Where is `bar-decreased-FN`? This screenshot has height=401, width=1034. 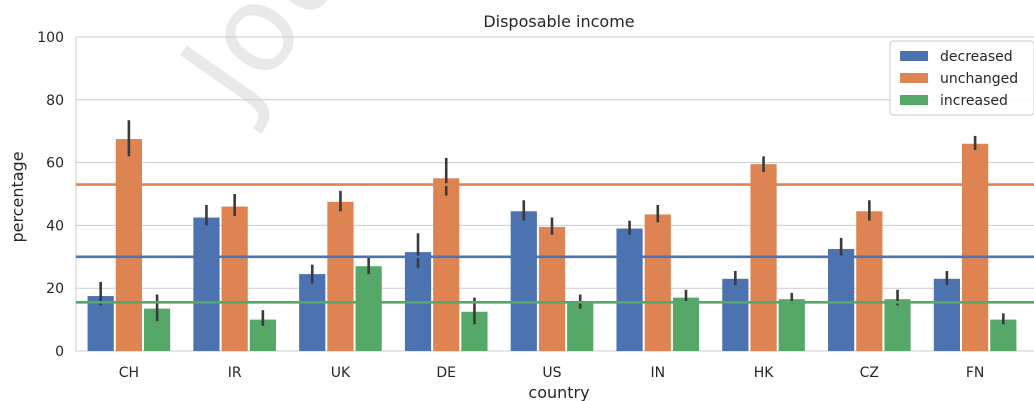
bar-decreased-FN is located at coordinates (947, 314).